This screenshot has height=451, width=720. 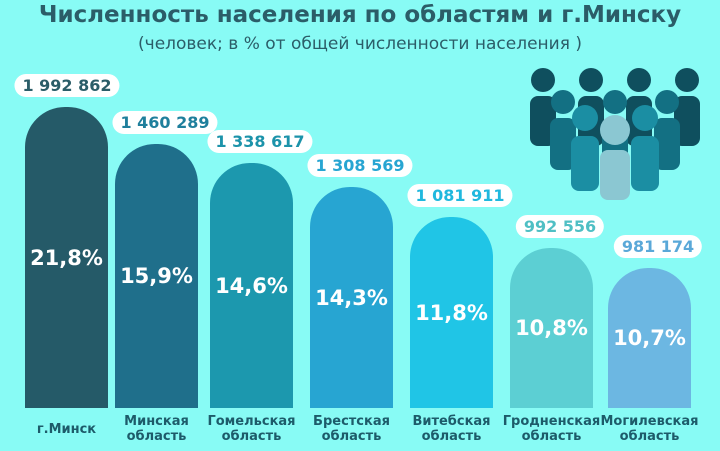 What do you see at coordinates (615, 134) in the screenshot?
I see `people-group-icon` at bounding box center [615, 134].